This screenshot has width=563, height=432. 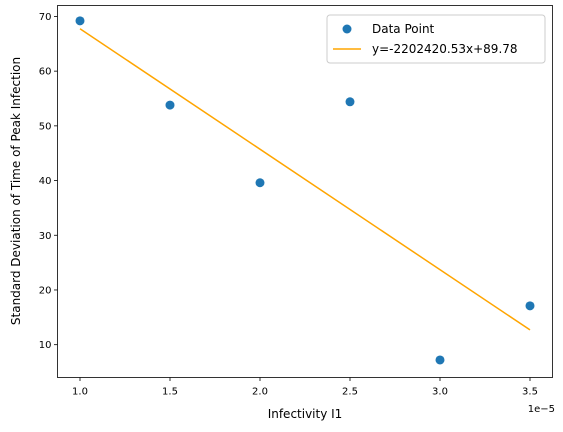 What do you see at coordinates (305, 414) in the screenshot?
I see `x-axis-label: Infectivity I1` at bounding box center [305, 414].